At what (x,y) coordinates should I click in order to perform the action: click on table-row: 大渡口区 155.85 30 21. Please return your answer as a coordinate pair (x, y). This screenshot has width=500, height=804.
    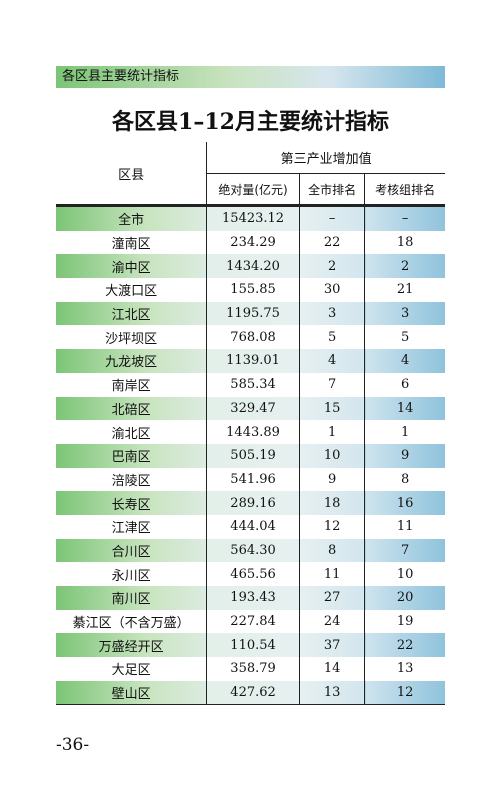
    Looking at the image, I should click on (250, 290).